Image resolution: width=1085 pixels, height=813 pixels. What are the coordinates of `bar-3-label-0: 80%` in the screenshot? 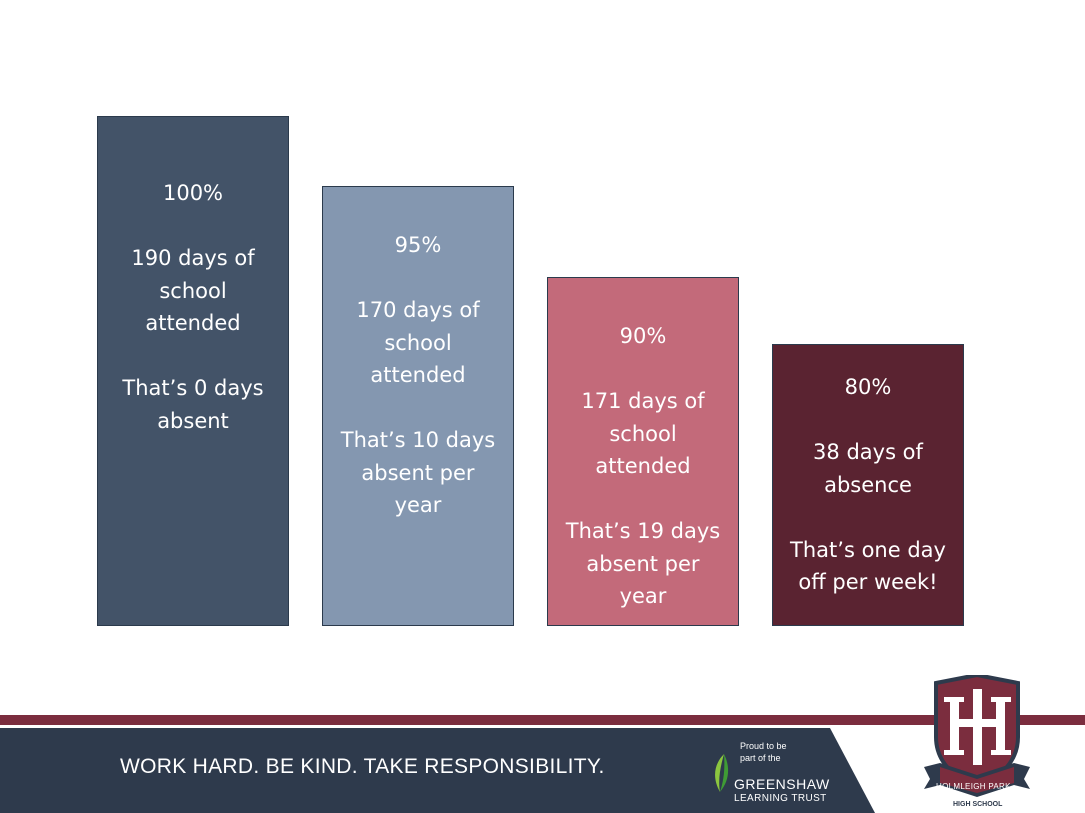 It's located at (868, 387).